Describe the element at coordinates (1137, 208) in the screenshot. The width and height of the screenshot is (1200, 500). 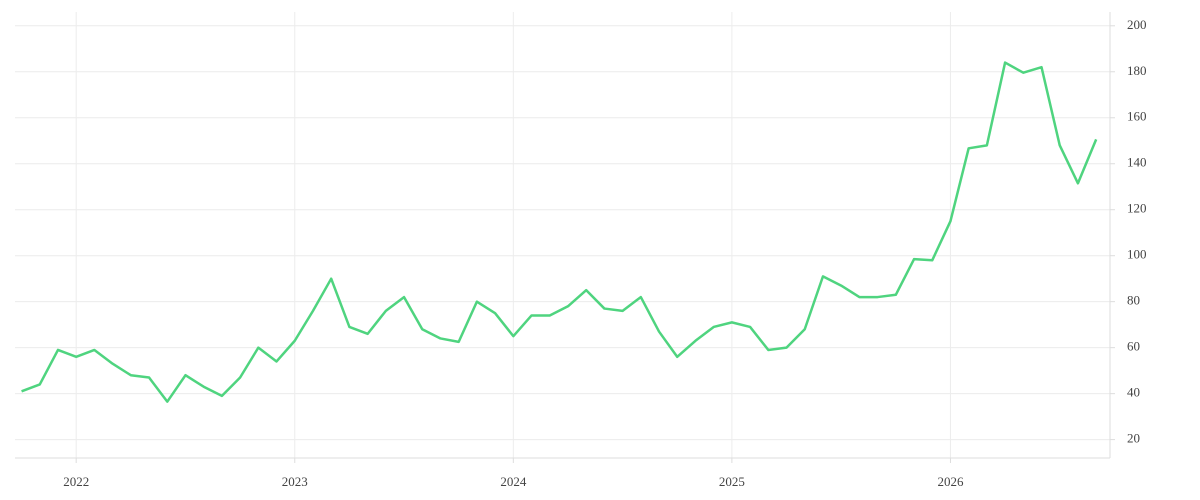
I see `y-tick-label: 120` at that location.